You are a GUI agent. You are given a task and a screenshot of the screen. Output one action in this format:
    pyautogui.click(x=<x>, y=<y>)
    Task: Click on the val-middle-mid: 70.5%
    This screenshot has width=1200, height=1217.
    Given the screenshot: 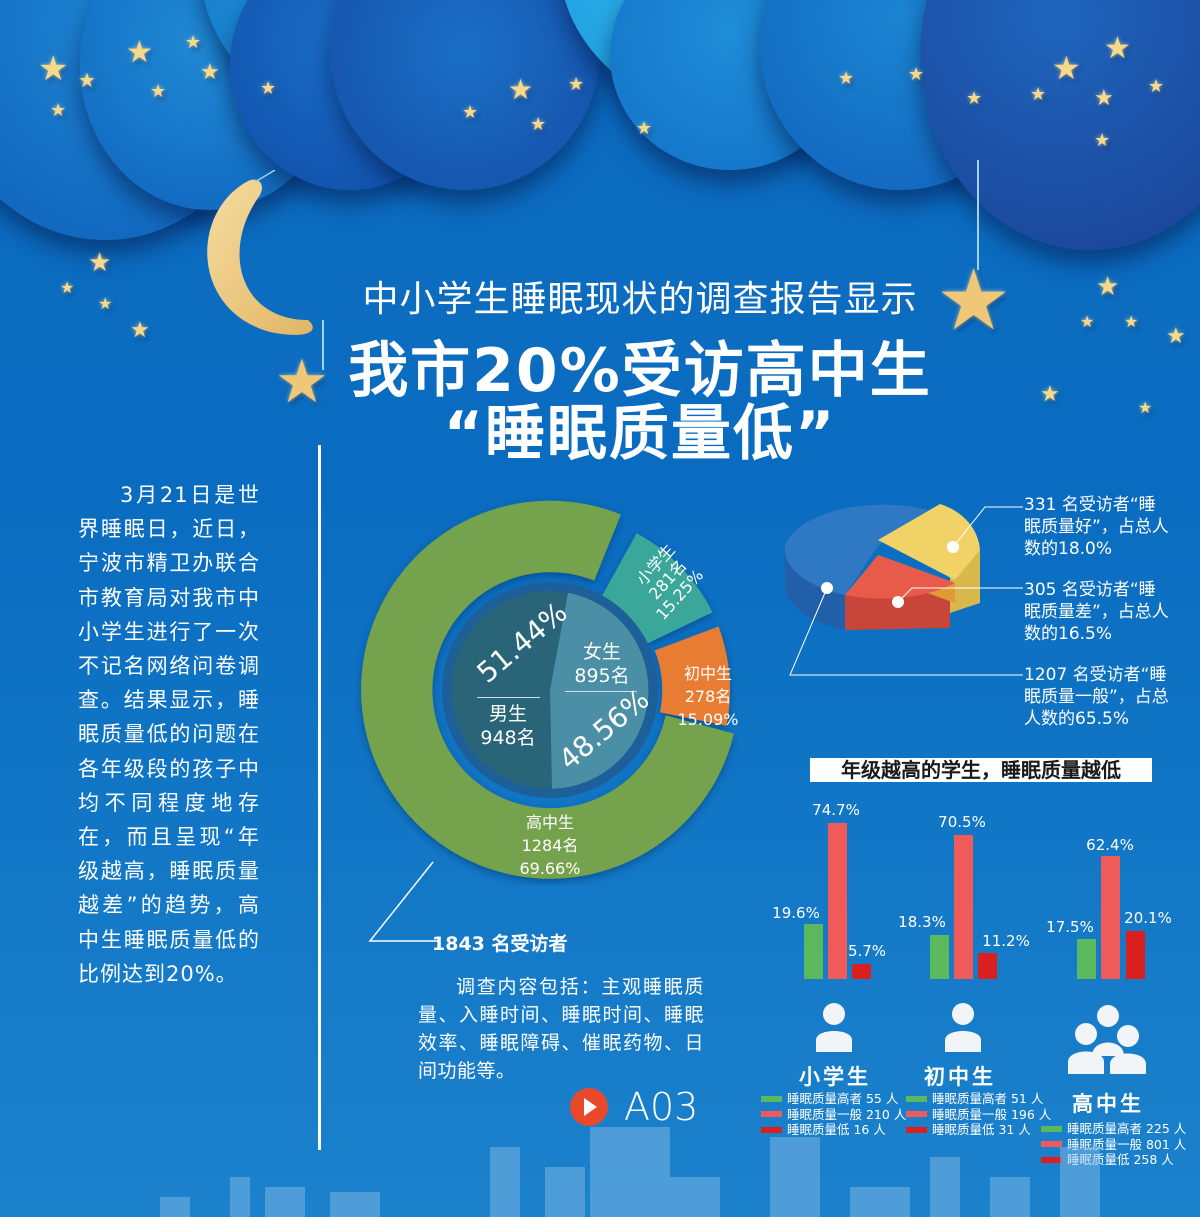 What is the action you would take?
    pyautogui.click(x=962, y=822)
    